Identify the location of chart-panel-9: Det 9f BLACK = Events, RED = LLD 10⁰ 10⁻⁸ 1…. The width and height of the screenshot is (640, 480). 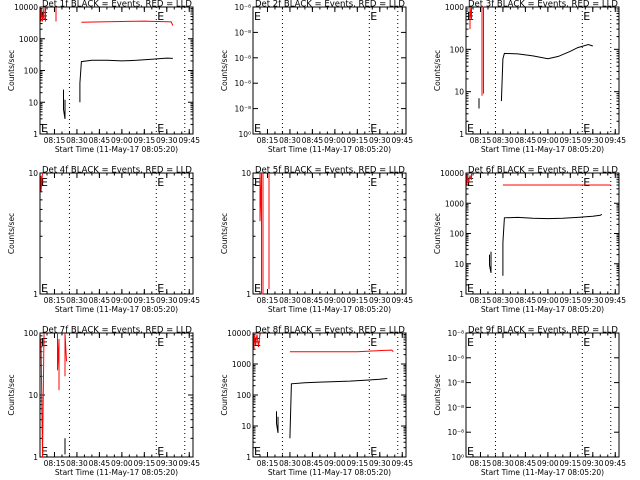
(529, 402).